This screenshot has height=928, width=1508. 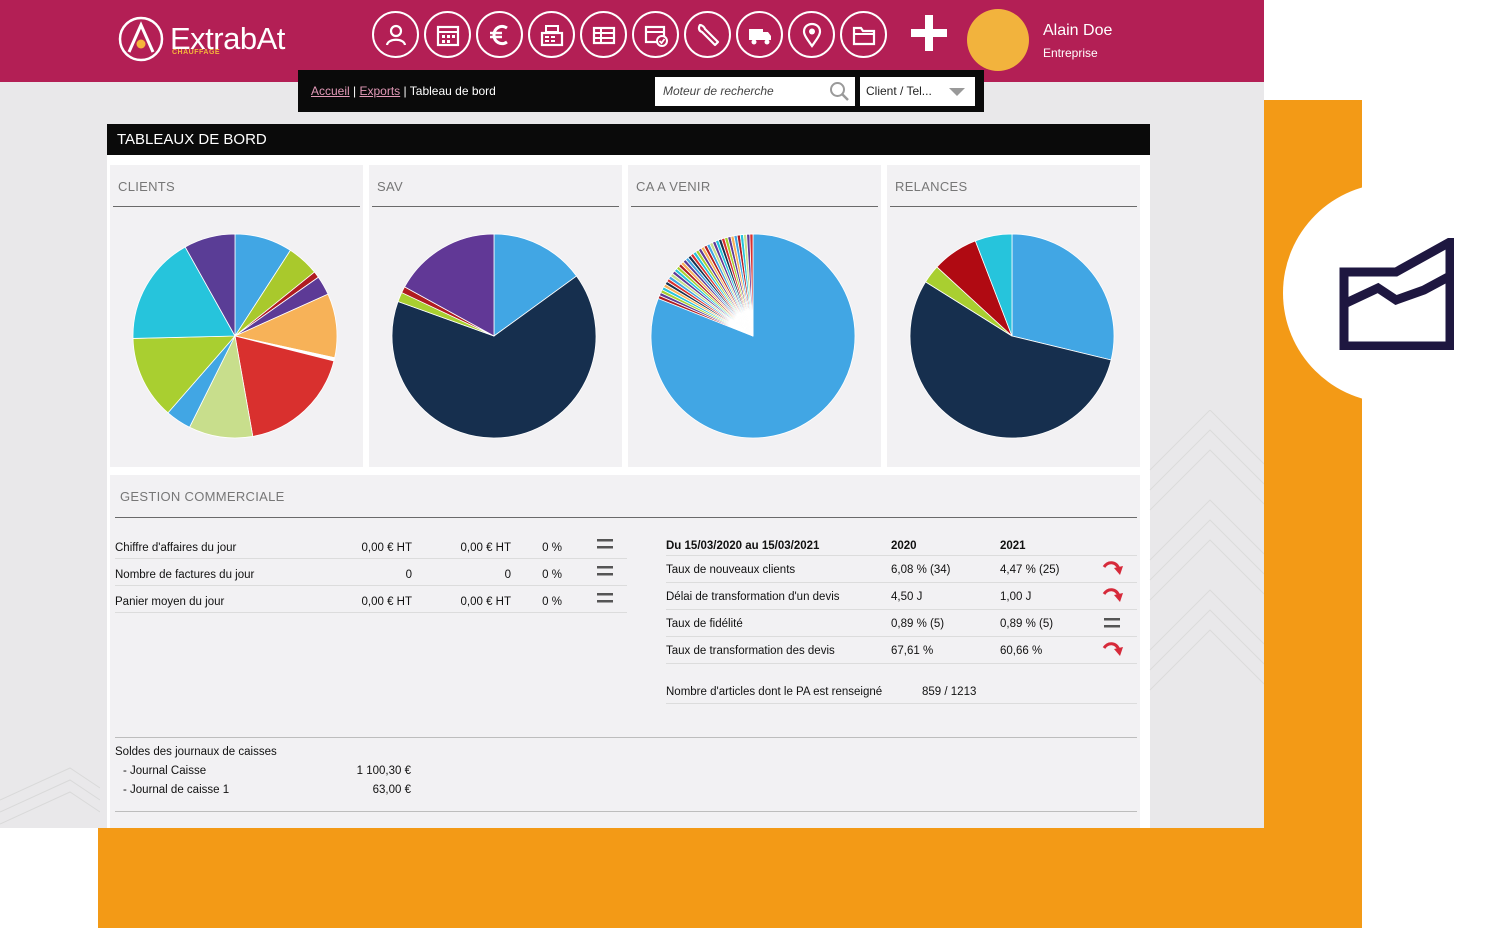 I want to click on row-label: Nombre de factures du jour, so click(x=185, y=575).